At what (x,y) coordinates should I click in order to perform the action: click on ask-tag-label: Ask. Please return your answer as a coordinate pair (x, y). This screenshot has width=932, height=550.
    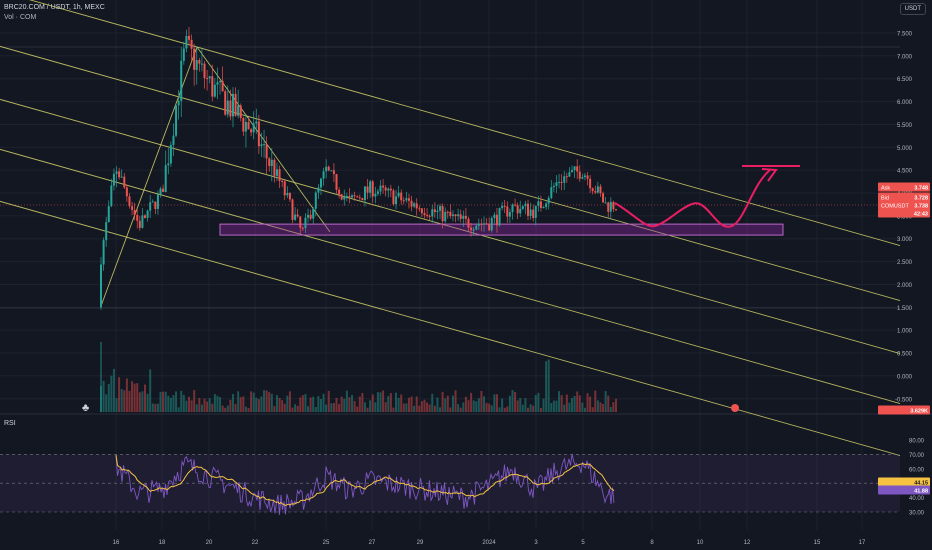
    Looking at the image, I should click on (885, 188).